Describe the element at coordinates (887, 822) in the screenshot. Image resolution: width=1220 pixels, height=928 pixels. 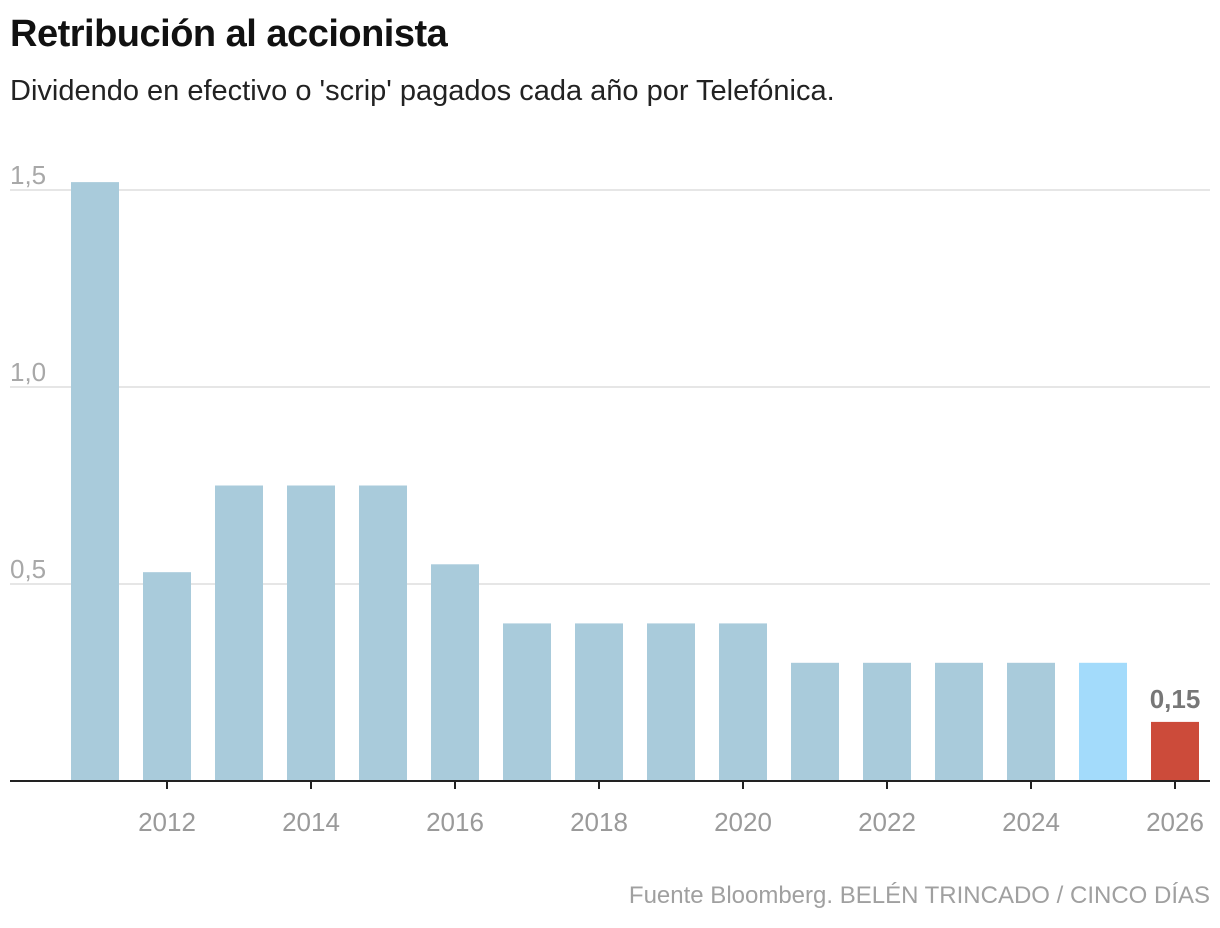
I see `x-tick-label: 2022` at that location.